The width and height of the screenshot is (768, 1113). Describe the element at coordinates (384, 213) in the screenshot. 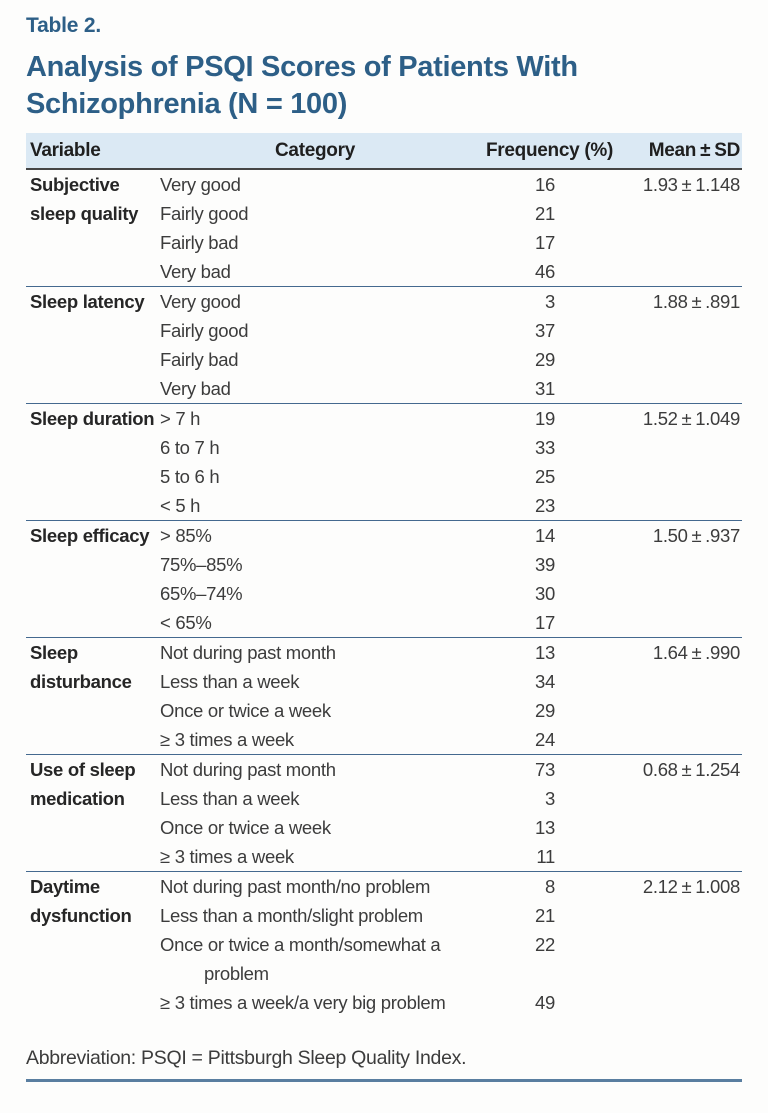

I see `table-row: Fairly good 21` at that location.